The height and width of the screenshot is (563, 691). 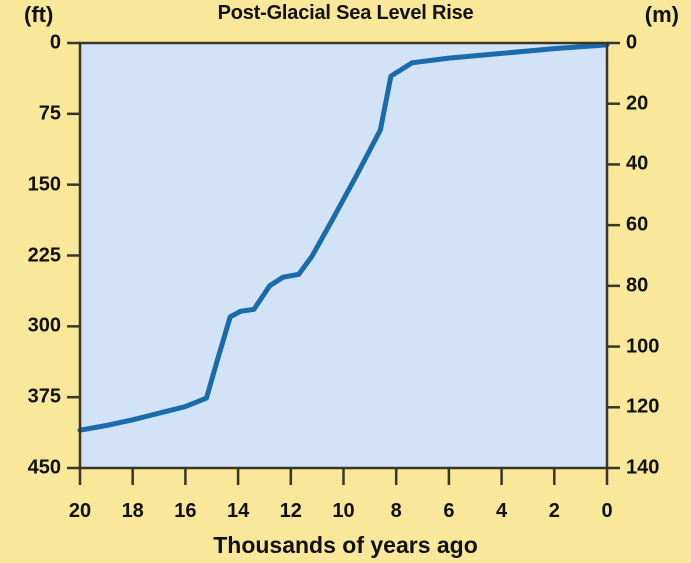 I want to click on x-axis-title: Thousands of years ago, so click(x=345, y=545).